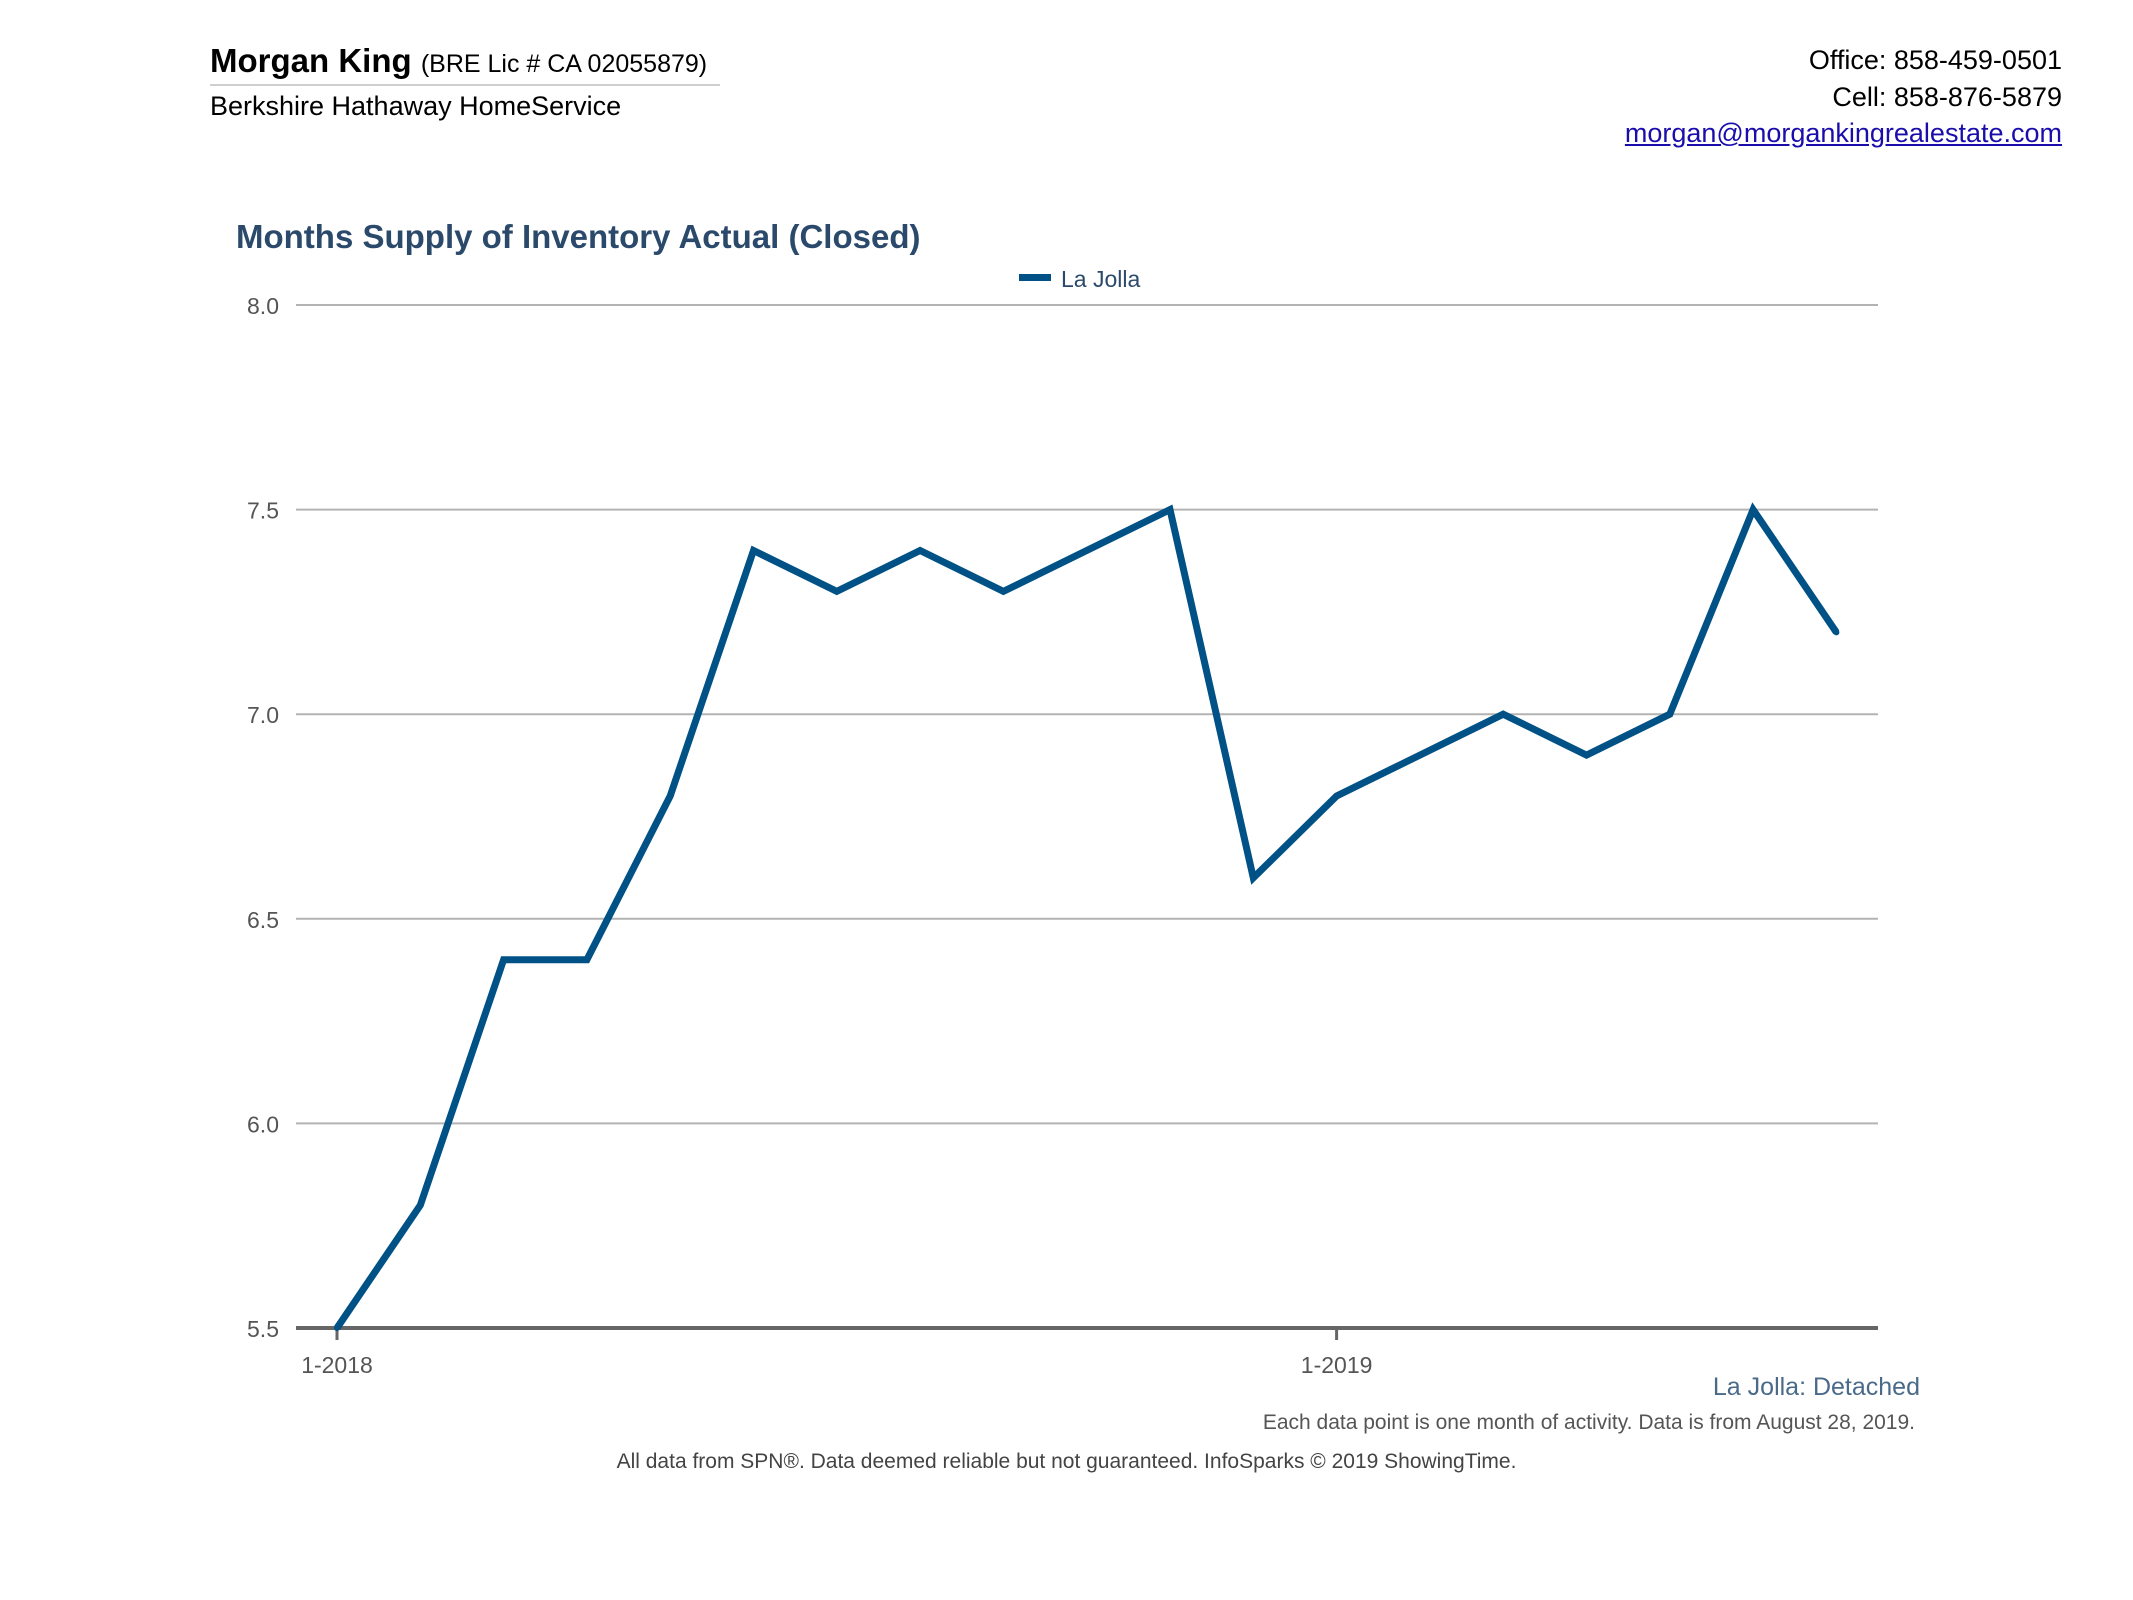 Image resolution: width=2133 pixels, height=1600 pixels. I want to click on y-tick-label: 8.0, so click(263, 306).